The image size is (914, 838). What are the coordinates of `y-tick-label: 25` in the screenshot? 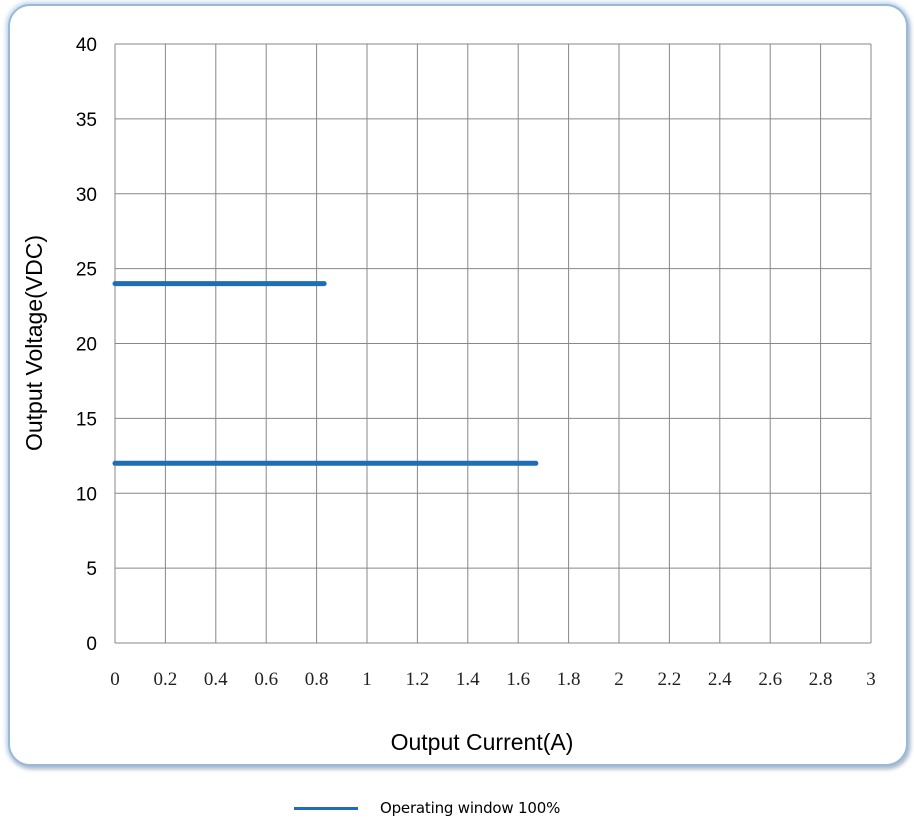 It's located at (86, 270).